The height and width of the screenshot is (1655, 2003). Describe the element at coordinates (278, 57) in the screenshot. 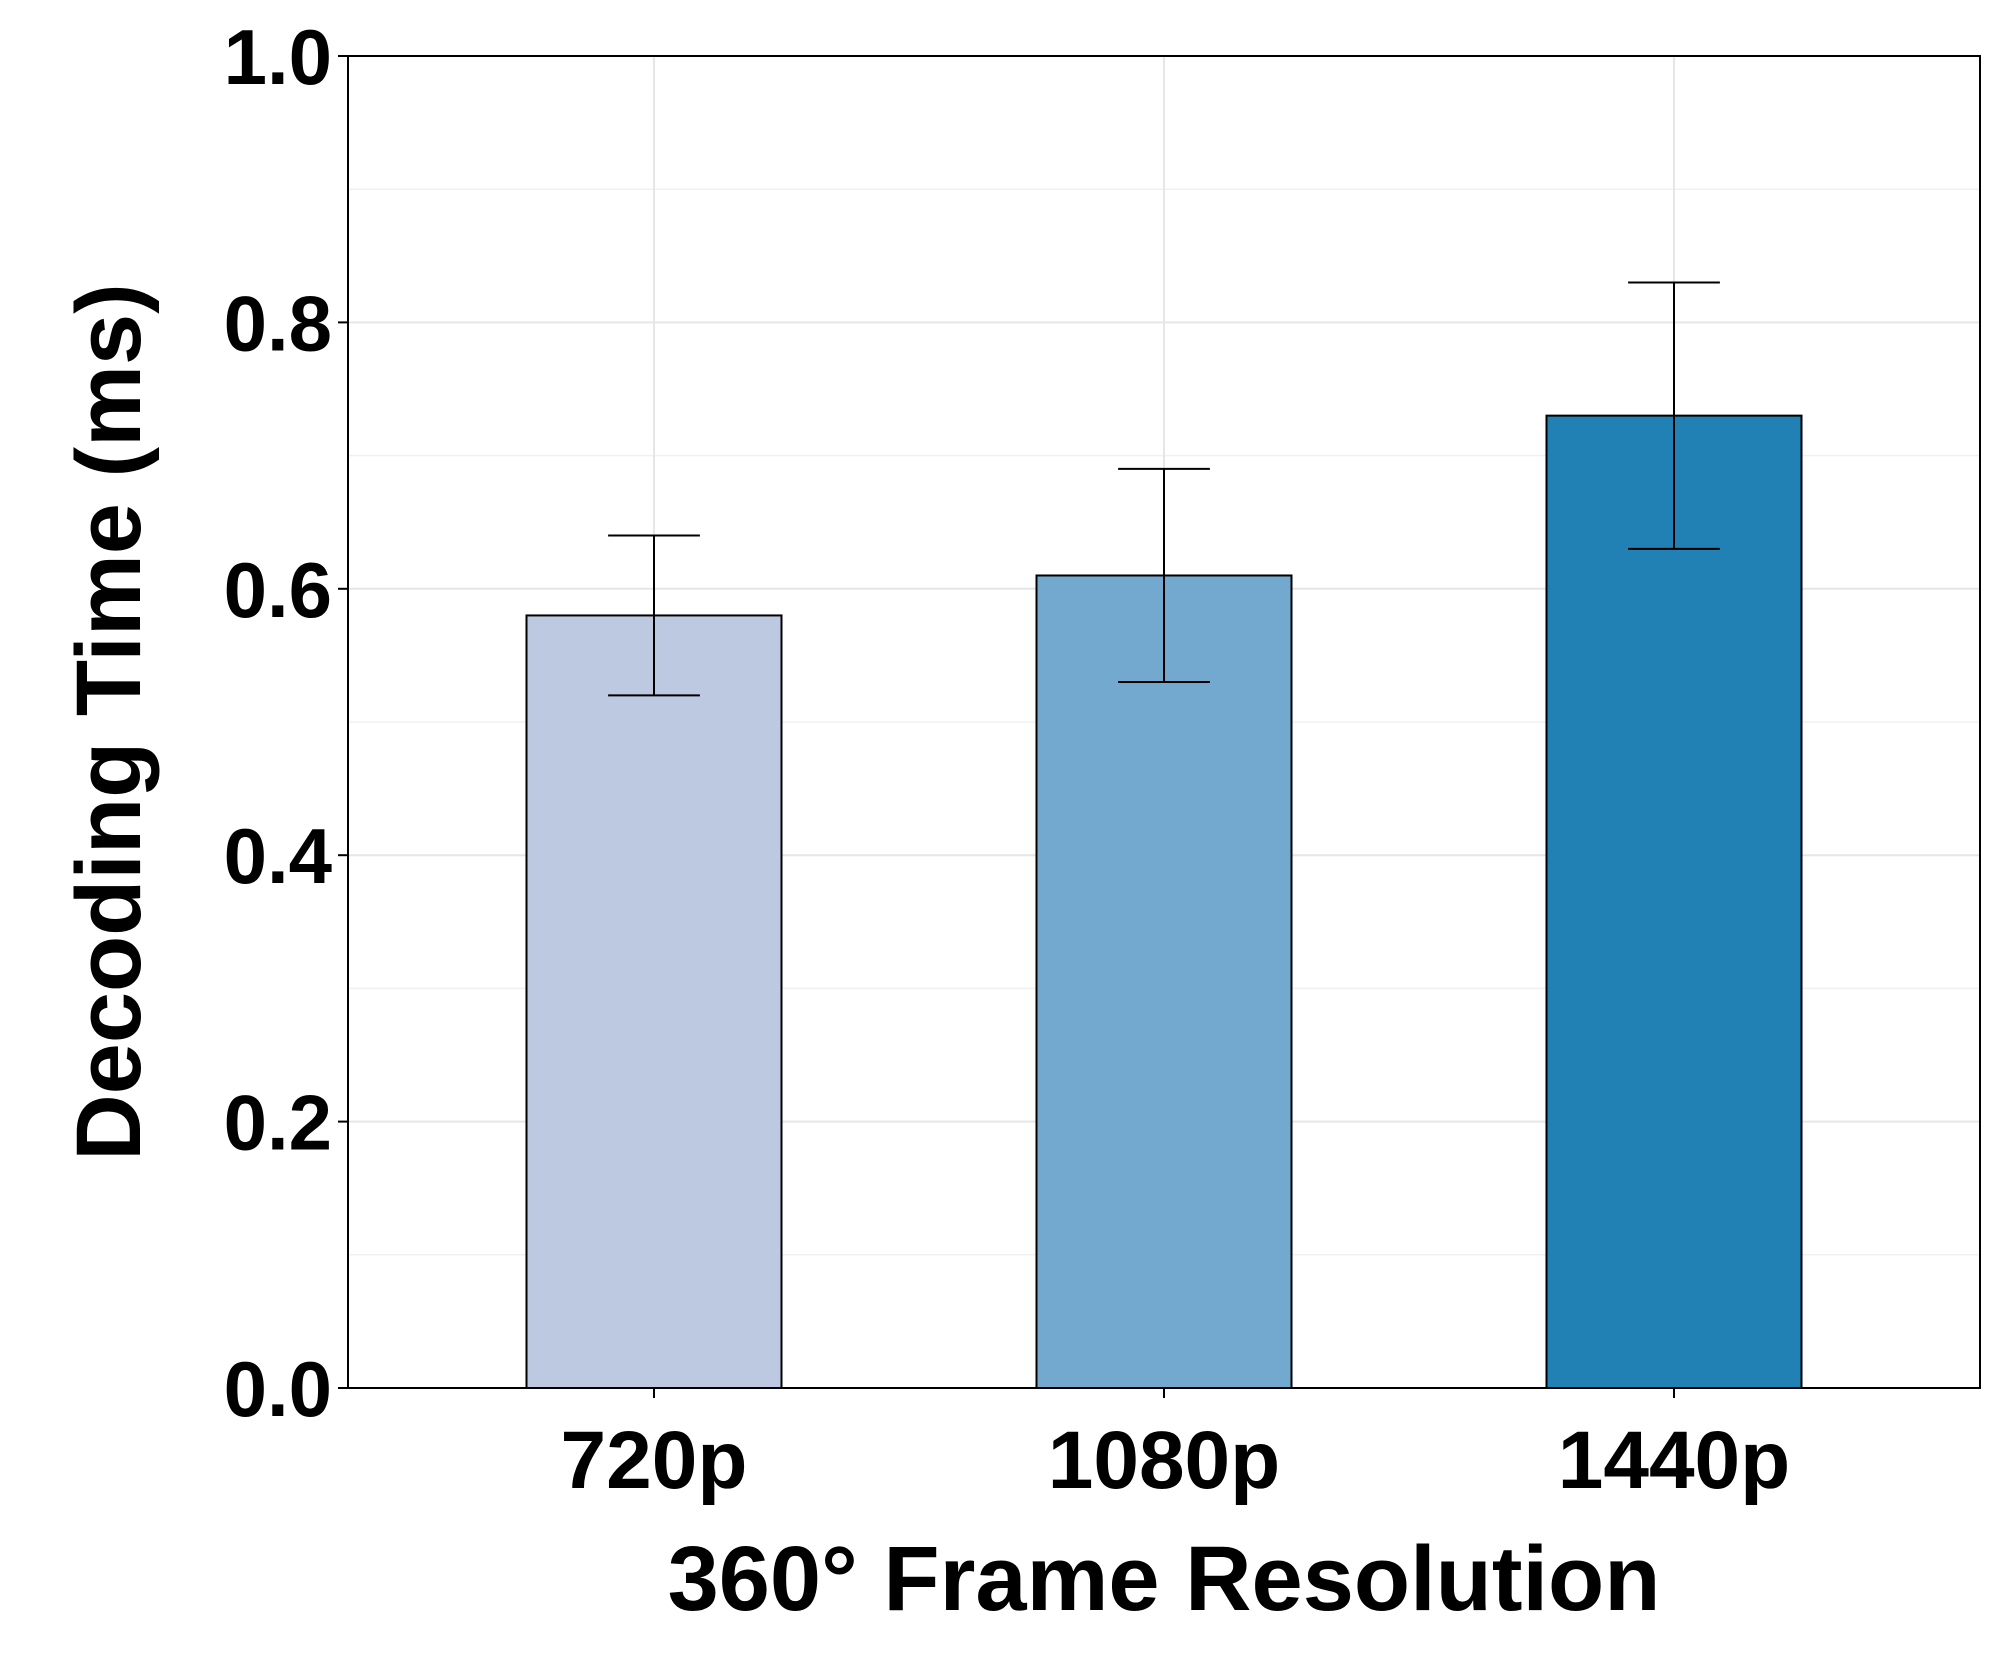

I see `y-tick-label: 1.0` at that location.